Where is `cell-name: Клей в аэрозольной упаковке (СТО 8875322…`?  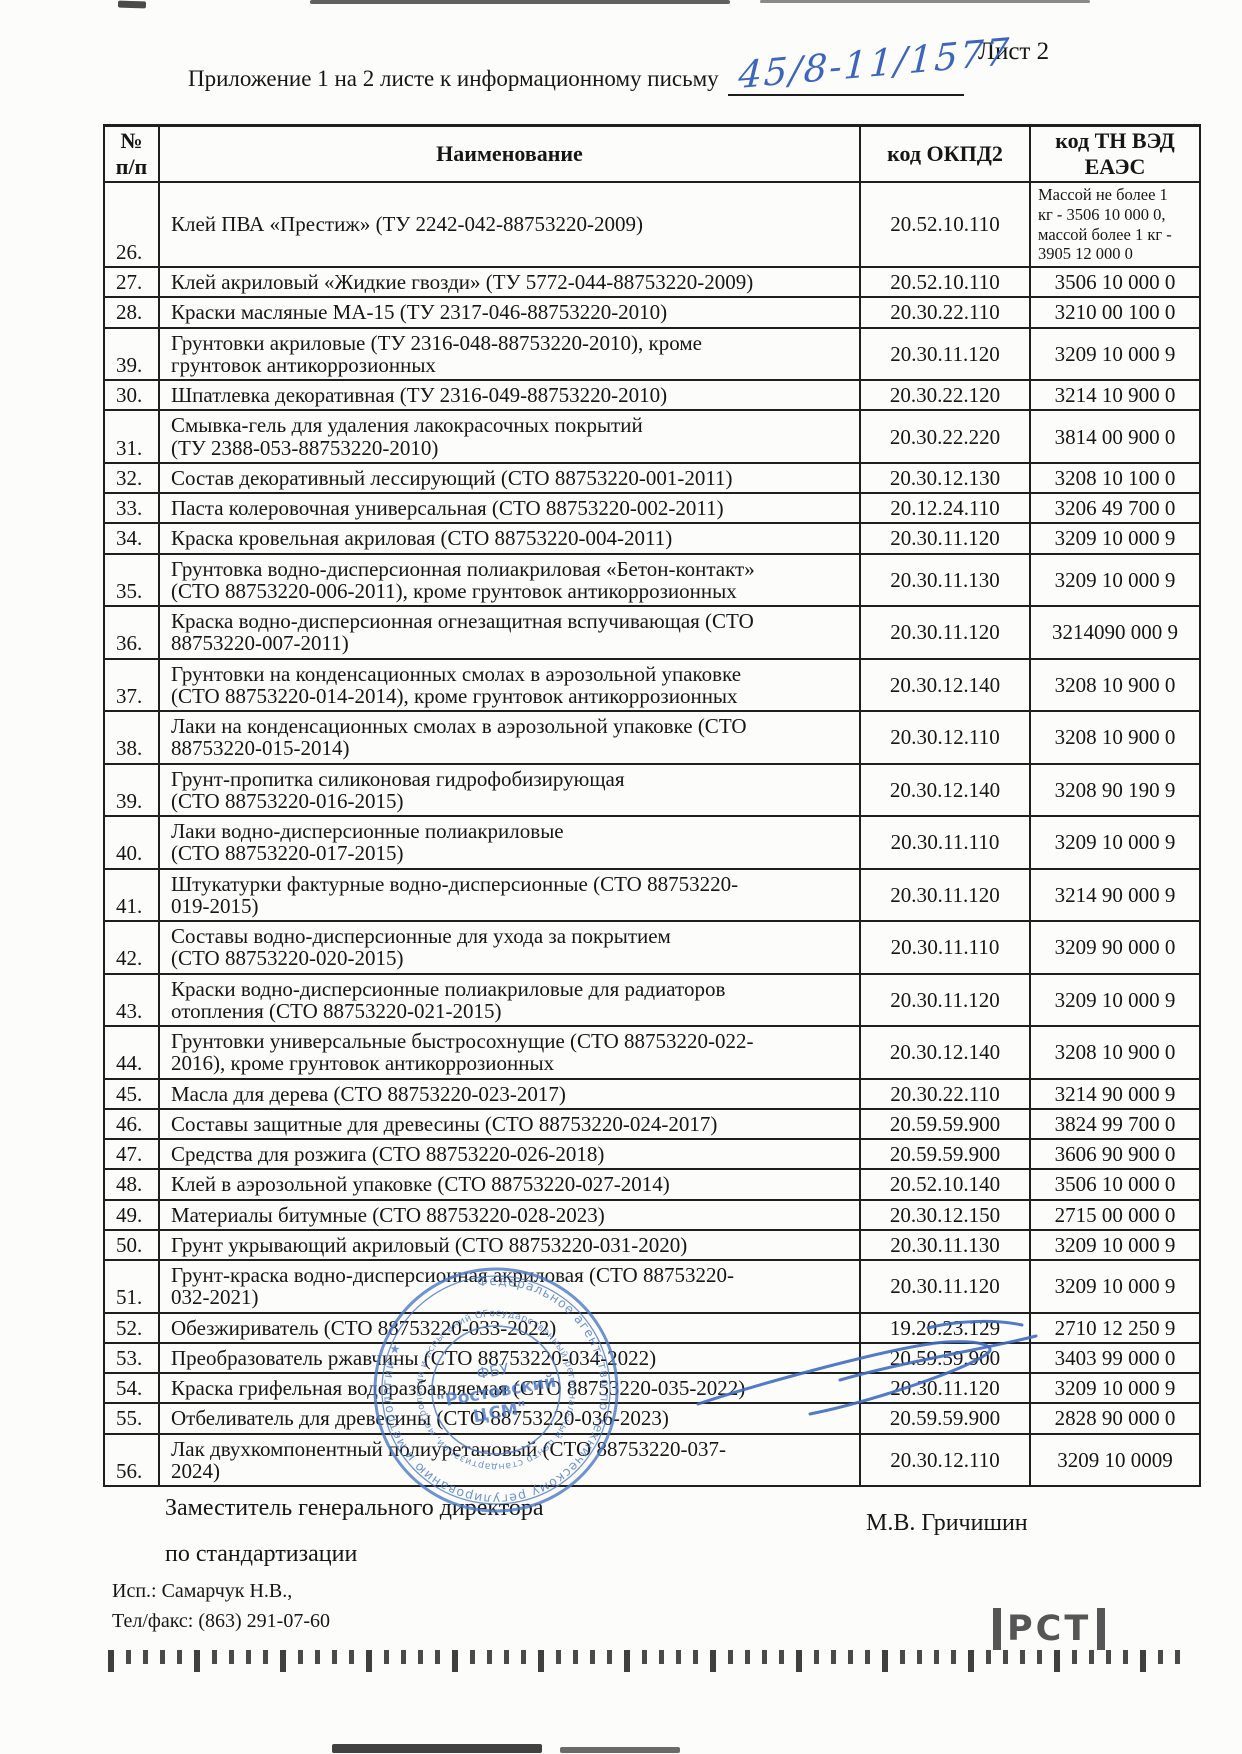
cell-name: Клей в аэрозольной упаковке (СТО 8875322… is located at coordinates (509, 1184).